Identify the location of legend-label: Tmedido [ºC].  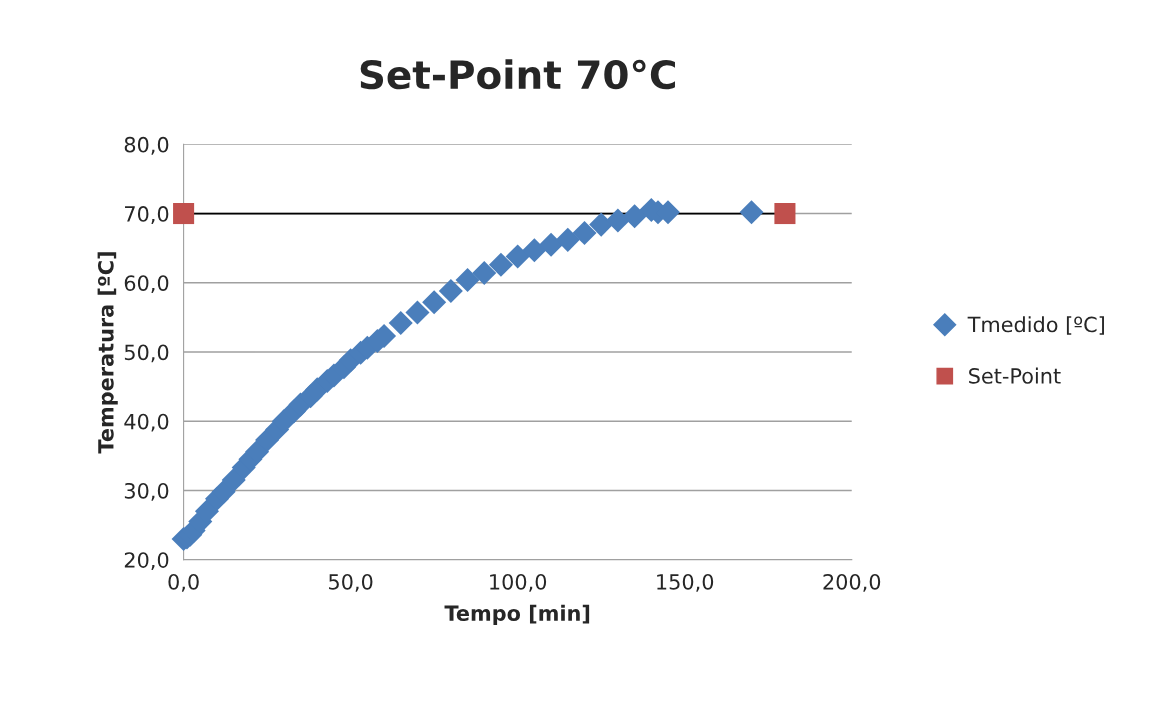
(1035, 325).